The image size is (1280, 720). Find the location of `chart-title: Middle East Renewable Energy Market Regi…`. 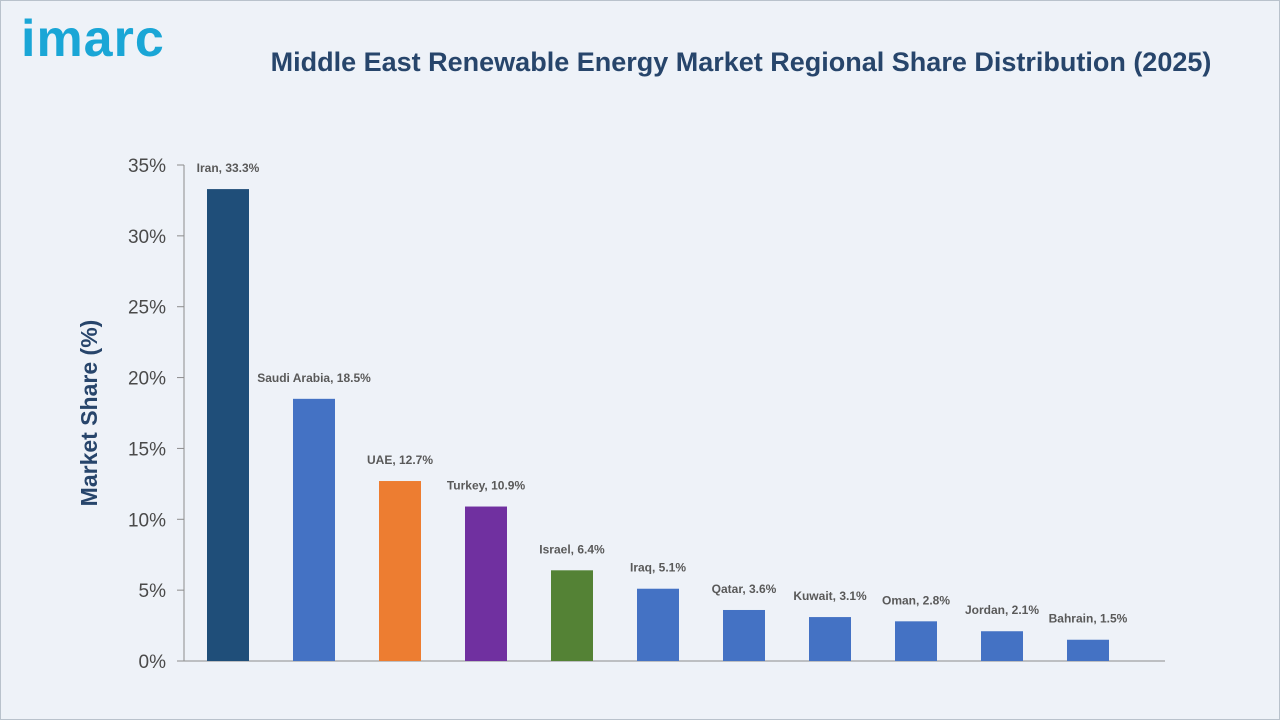

chart-title: Middle East Renewable Energy Market Regi… is located at coordinates (741, 62).